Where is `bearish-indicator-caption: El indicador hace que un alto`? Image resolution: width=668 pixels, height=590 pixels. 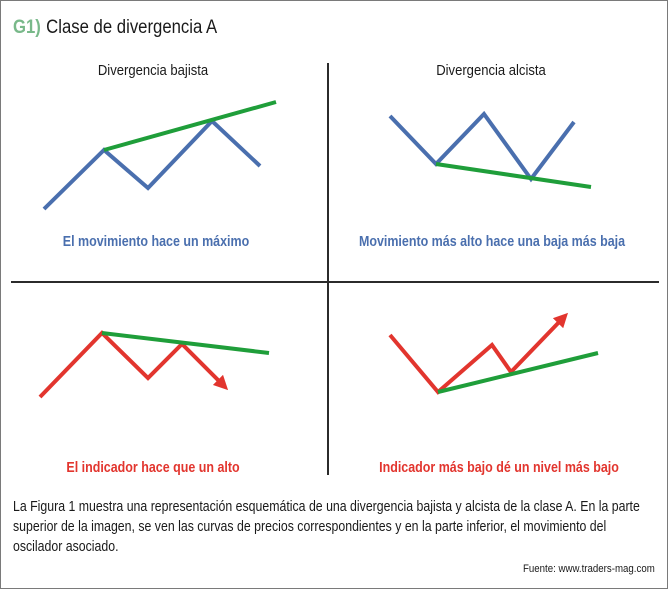 bearish-indicator-caption: El indicador hace que un alto is located at coordinates (153, 468).